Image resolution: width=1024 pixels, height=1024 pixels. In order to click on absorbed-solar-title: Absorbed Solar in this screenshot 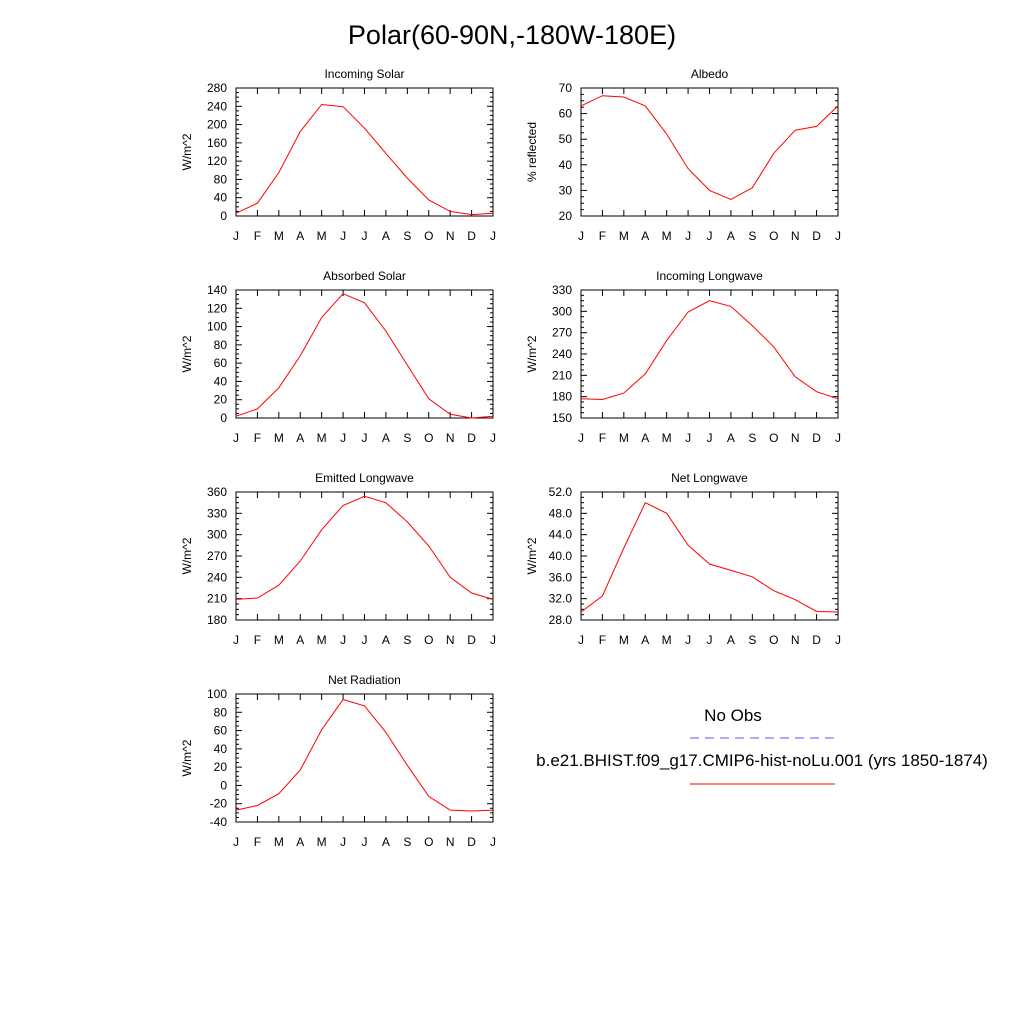, I will do `click(364, 276)`.